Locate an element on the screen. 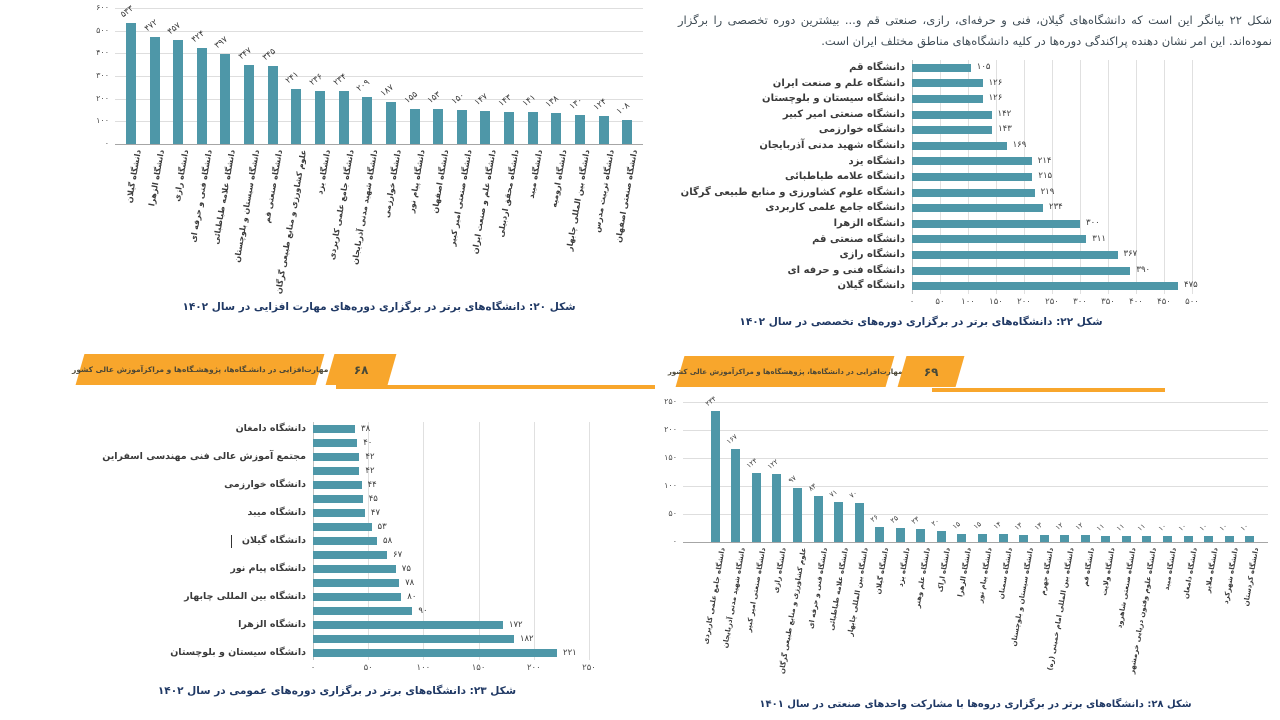  bar-value-label: ۳۱۱ is located at coordinates (1099, 238).